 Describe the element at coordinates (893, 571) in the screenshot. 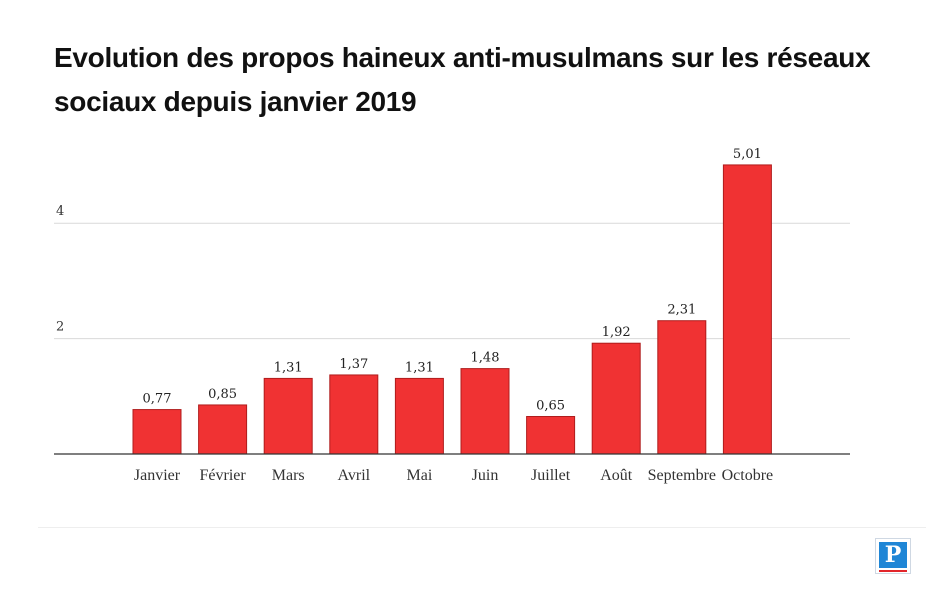

I see `logo-underline` at that location.